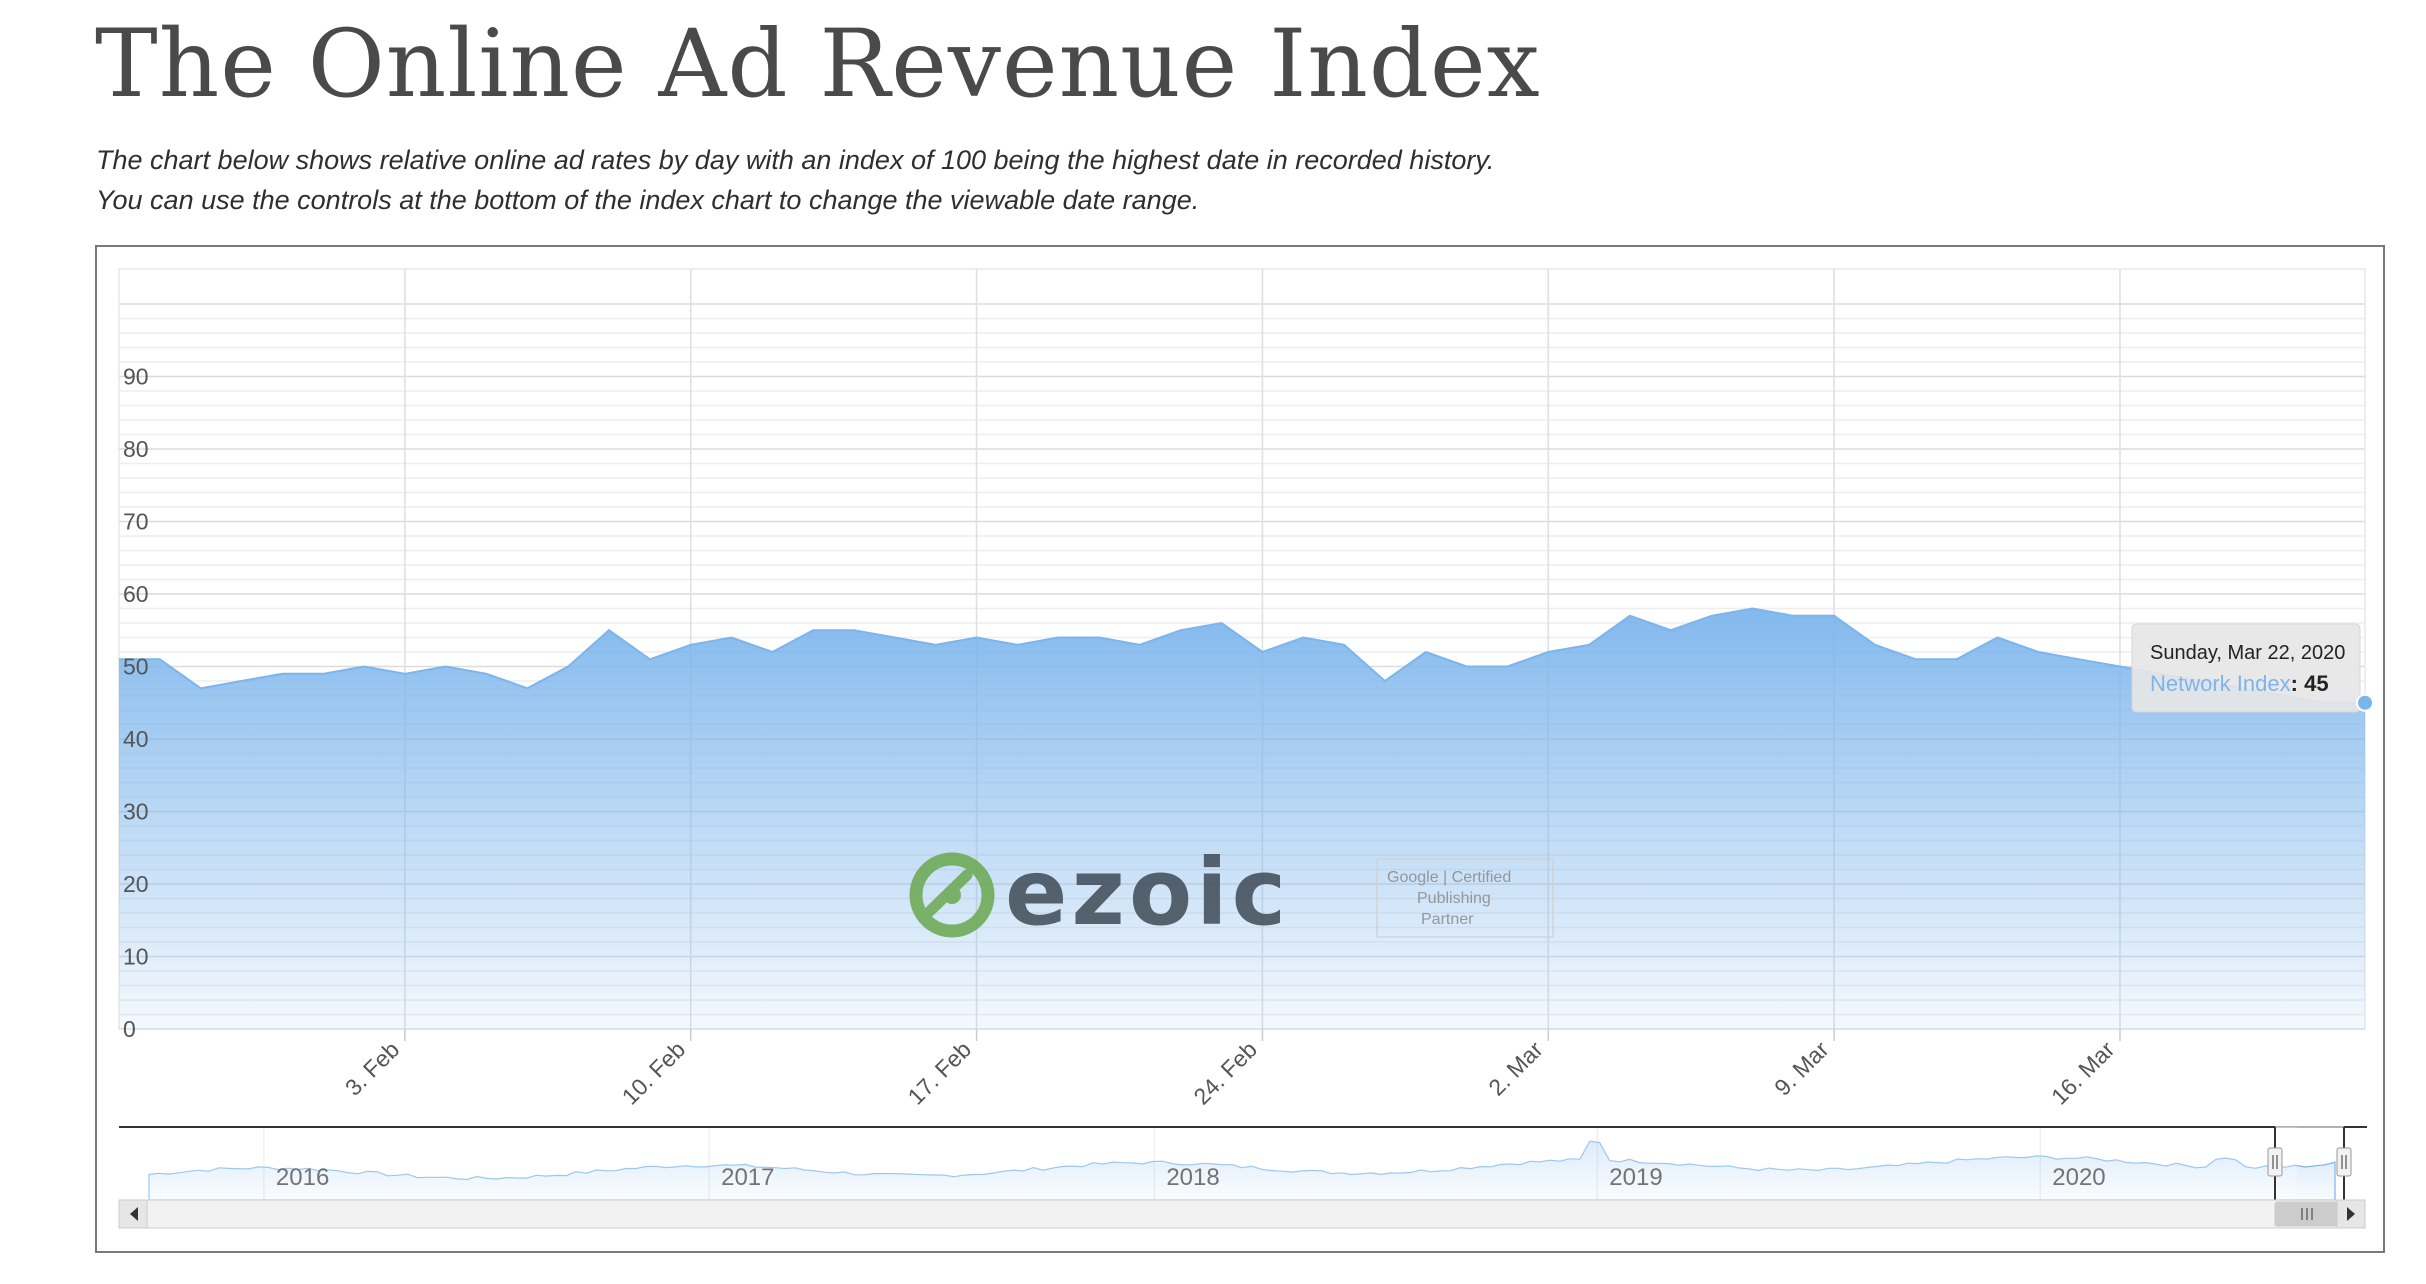  What do you see at coordinates (2307, 1214) in the screenshot?
I see `scrollbar-thumb` at bounding box center [2307, 1214].